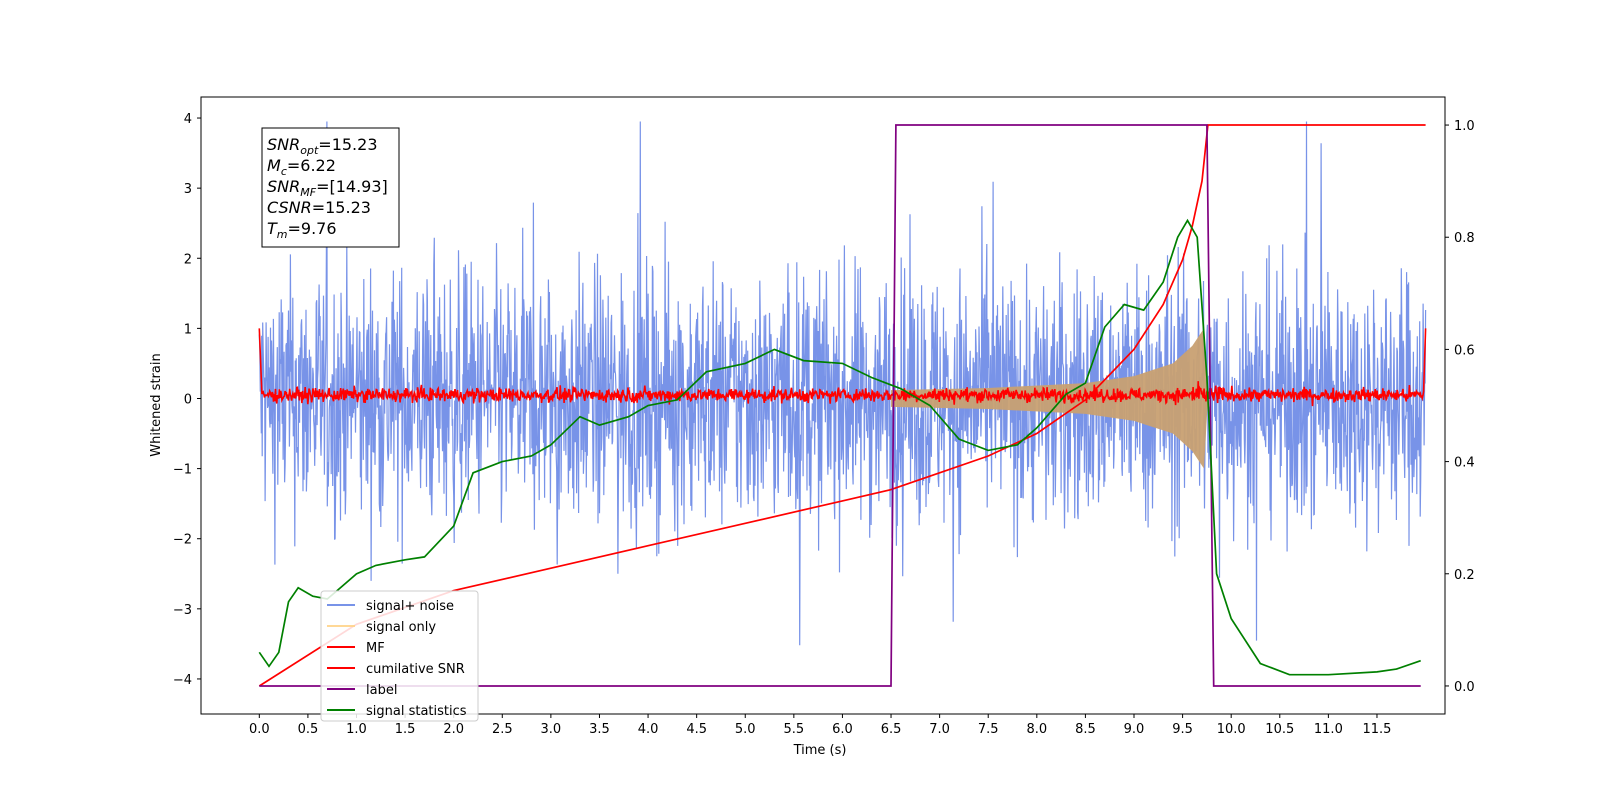  What do you see at coordinates (259, 729) in the screenshot?
I see `x-tick-label-0-0: 0.0` at bounding box center [259, 729].